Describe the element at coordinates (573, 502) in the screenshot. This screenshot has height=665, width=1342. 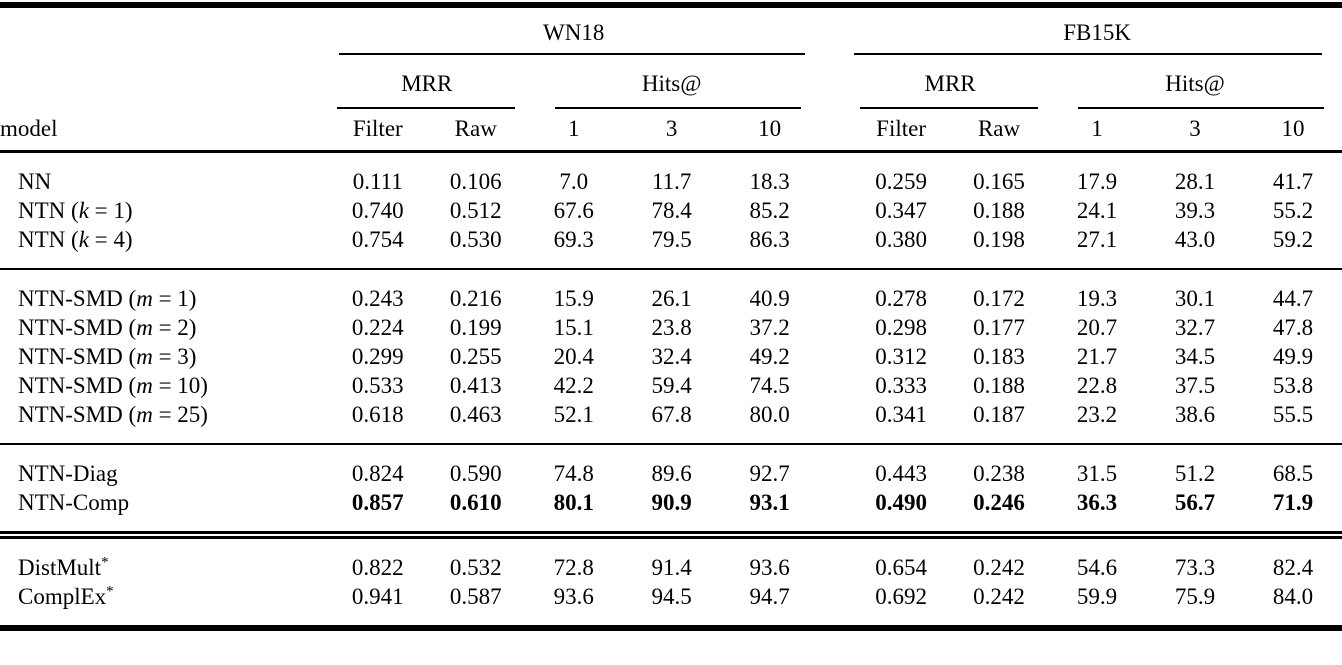
I see `metric-value: 80.1` at that location.